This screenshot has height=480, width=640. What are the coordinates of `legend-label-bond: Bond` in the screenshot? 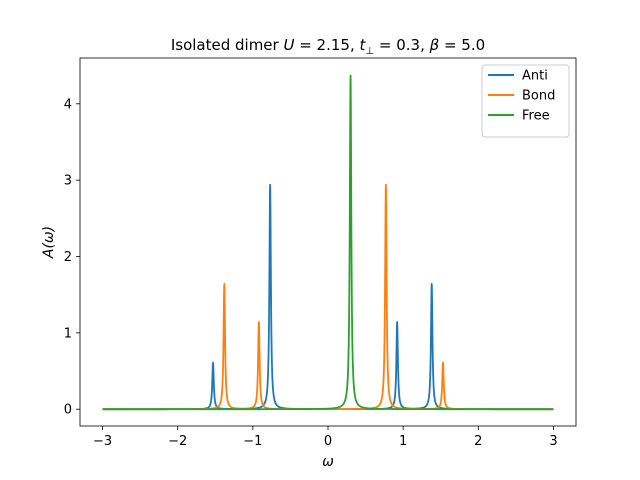 It's located at (538, 96).